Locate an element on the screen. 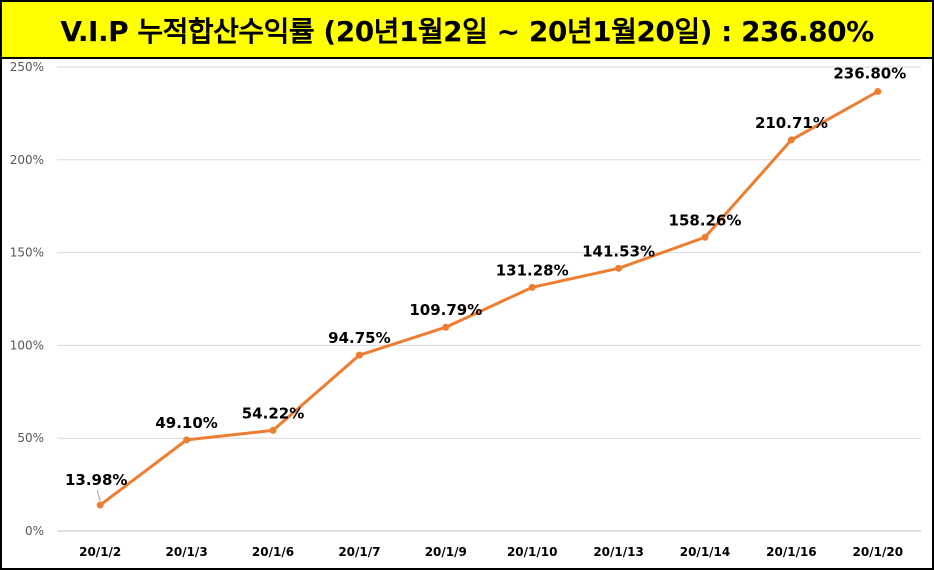 Image resolution: width=934 pixels, height=570 pixels. data-label: 141.53% is located at coordinates (618, 251).